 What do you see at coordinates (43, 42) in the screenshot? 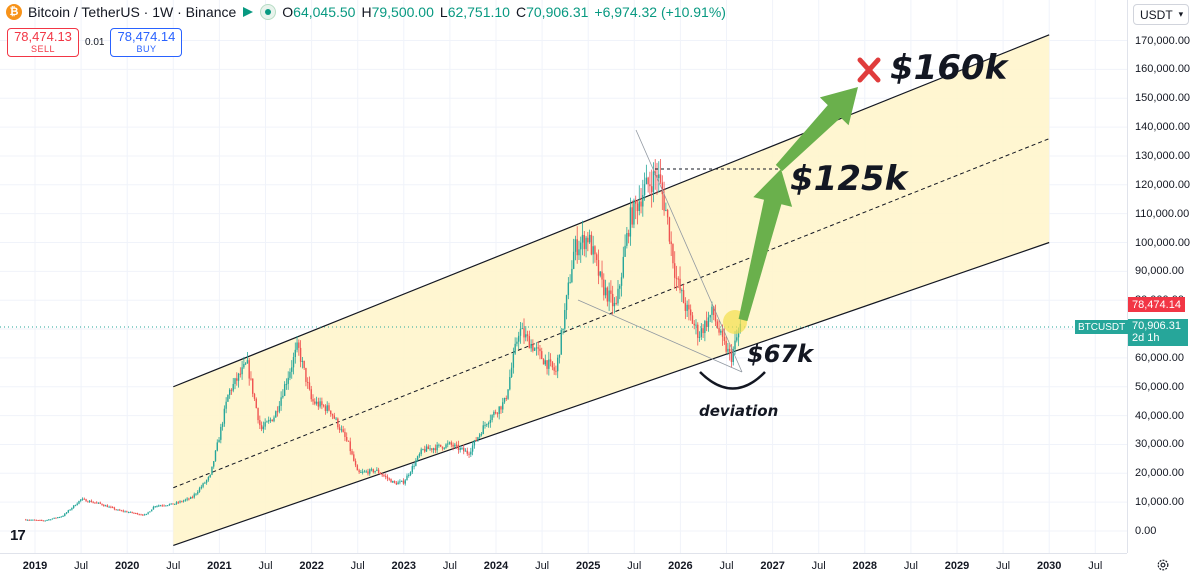
I see `sell-button: 78,474.13 SELL` at bounding box center [43, 42].